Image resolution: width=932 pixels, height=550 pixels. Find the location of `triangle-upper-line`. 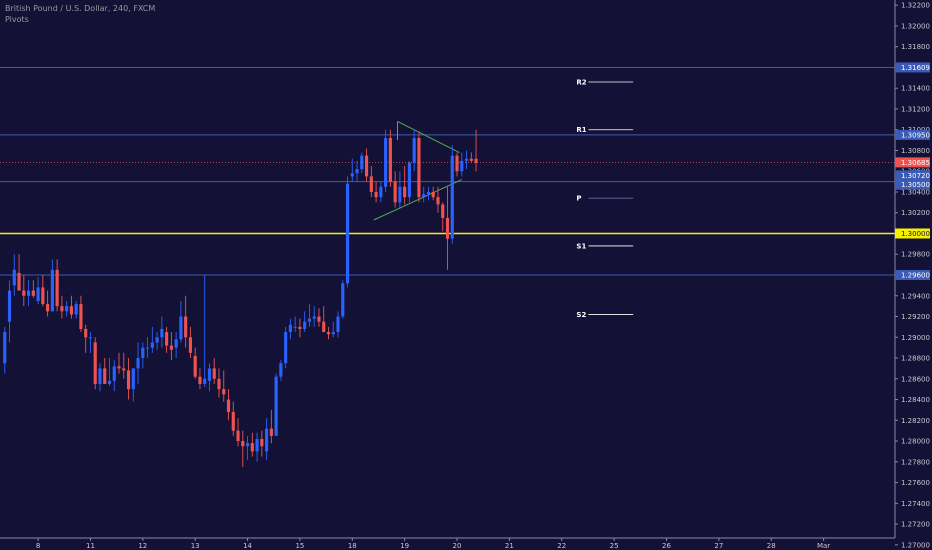

triangle-upper-line is located at coordinates (428, 136).